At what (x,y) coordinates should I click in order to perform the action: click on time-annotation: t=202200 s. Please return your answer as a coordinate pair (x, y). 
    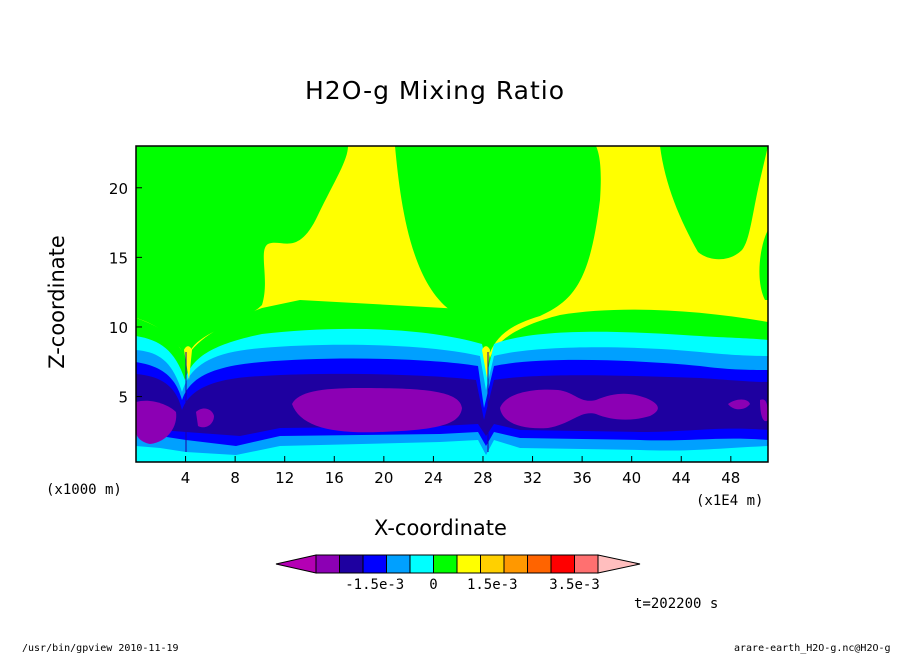
    Looking at the image, I should click on (676, 604).